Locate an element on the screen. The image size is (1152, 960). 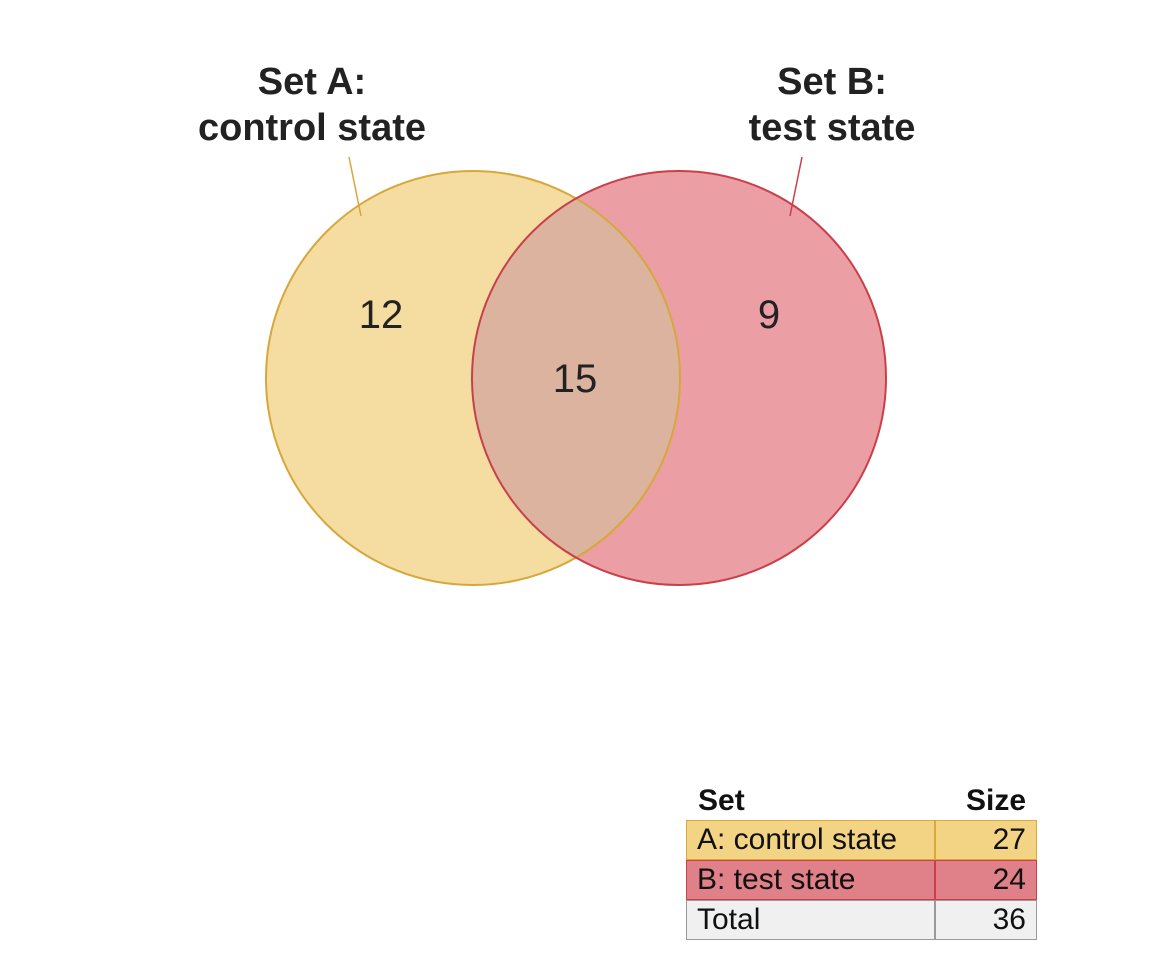
table-row: A: control state 27 is located at coordinates (862, 840).